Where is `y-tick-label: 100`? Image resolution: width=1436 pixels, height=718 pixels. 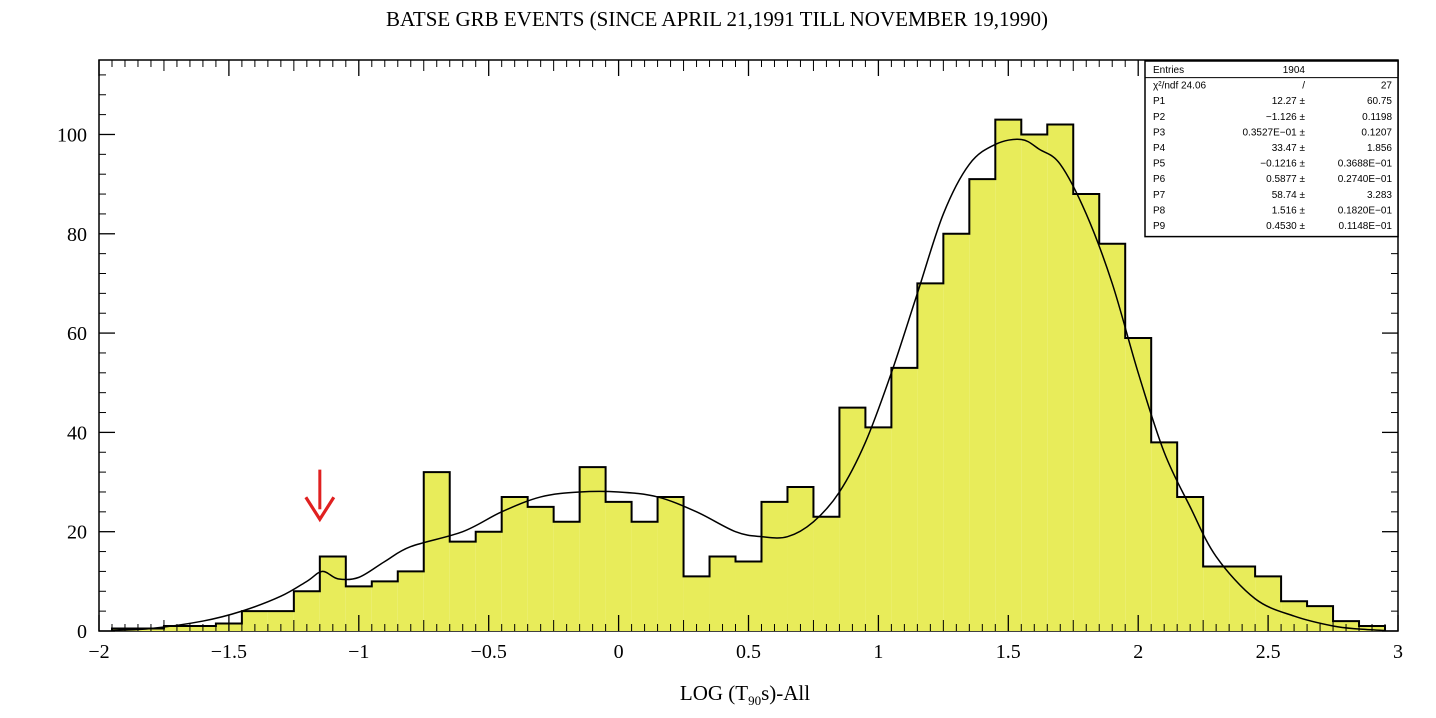 y-tick-label: 100 is located at coordinates (72, 135).